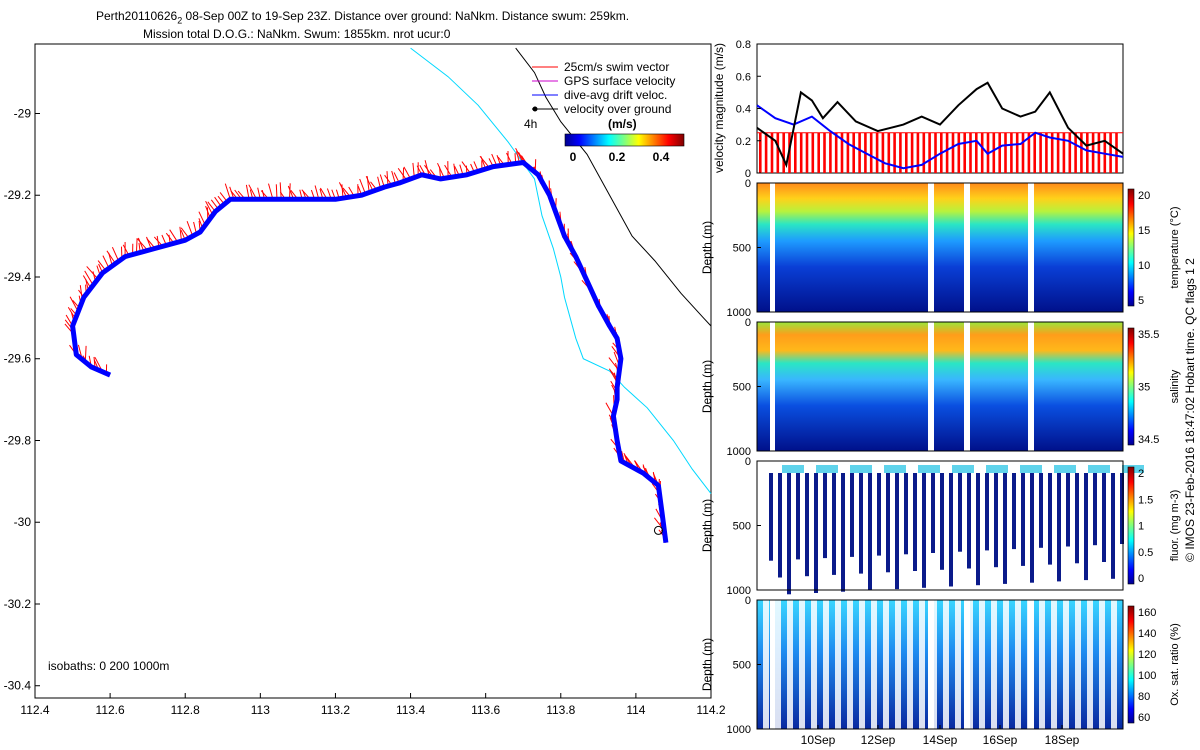  What do you see at coordinates (1175, 526) in the screenshot?
I see `colorbar-label: fluor. (mg m-3)` at bounding box center [1175, 526].